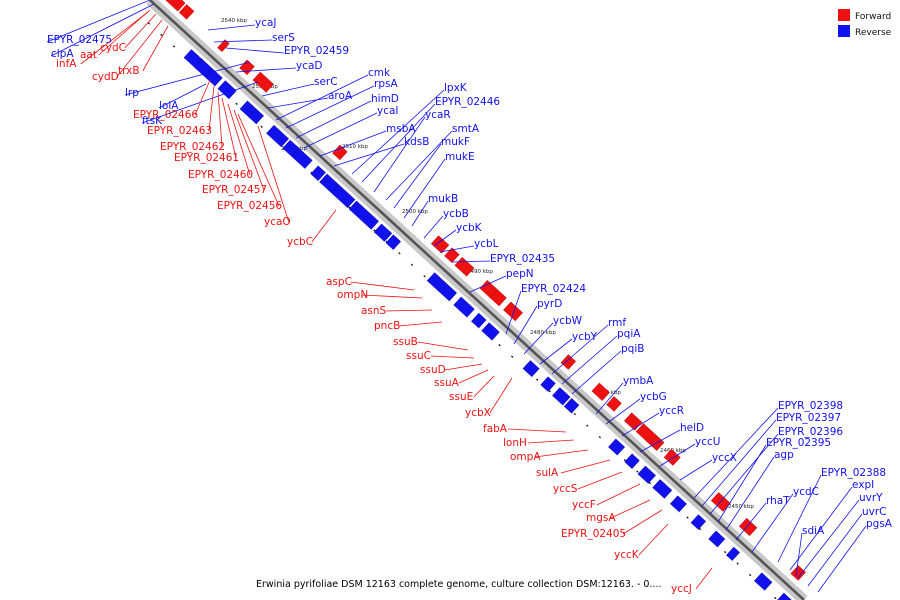 The width and height of the screenshot is (900, 600). What do you see at coordinates (206, 158) in the screenshot?
I see `gene-label-epyr-02461: EPYR_02461` at bounding box center [206, 158].